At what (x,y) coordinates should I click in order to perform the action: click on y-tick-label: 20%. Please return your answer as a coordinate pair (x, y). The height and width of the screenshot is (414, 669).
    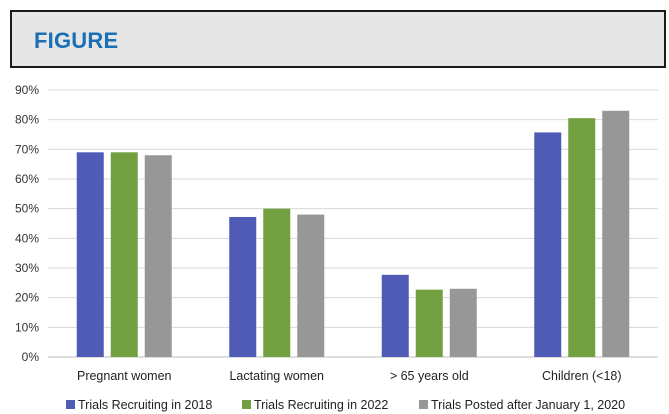
    Looking at the image, I should click on (27, 298).